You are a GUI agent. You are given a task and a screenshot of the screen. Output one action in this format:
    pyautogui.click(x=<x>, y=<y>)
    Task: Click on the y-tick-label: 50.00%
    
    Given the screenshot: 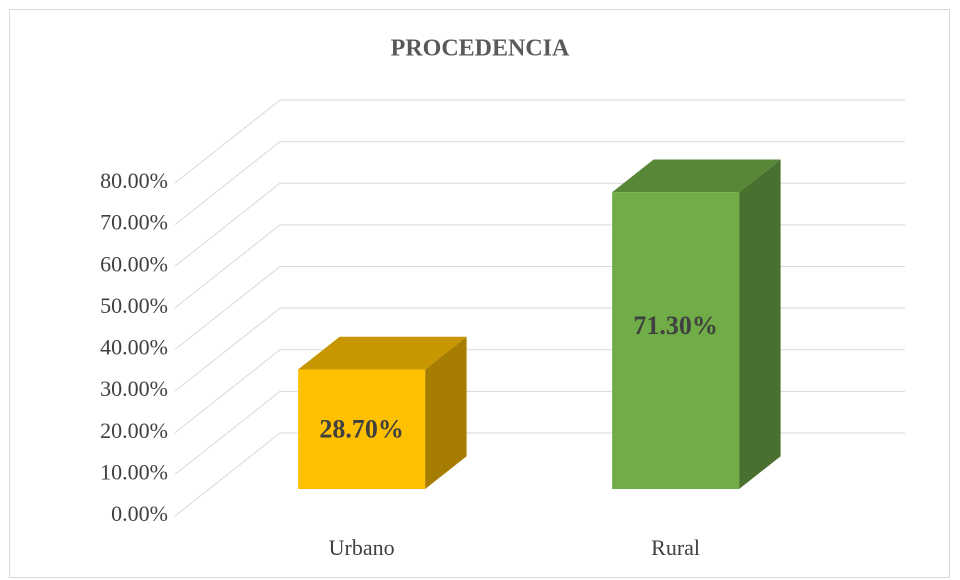 What is the action you would take?
    pyautogui.click(x=134, y=305)
    